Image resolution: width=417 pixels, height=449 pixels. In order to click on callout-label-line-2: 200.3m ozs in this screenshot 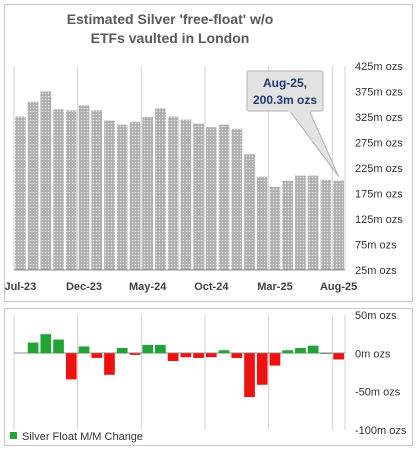, I will do `click(285, 100)`.